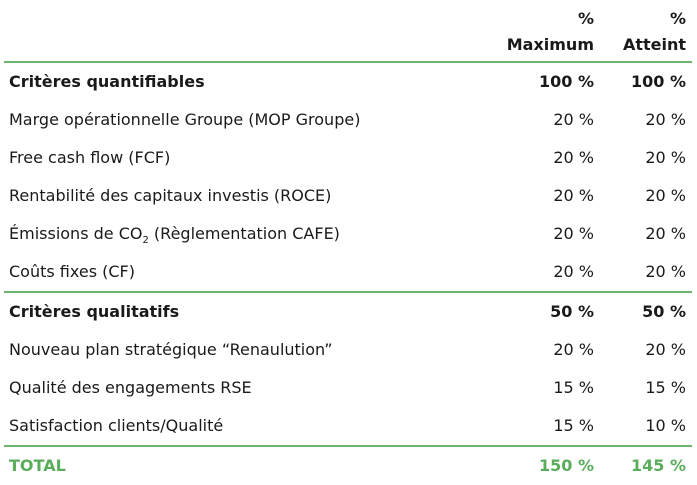 The height and width of the screenshot is (485, 697). Describe the element at coordinates (348, 466) in the screenshot. I see `total-row: TOTAL 150 % 145 %` at that location.